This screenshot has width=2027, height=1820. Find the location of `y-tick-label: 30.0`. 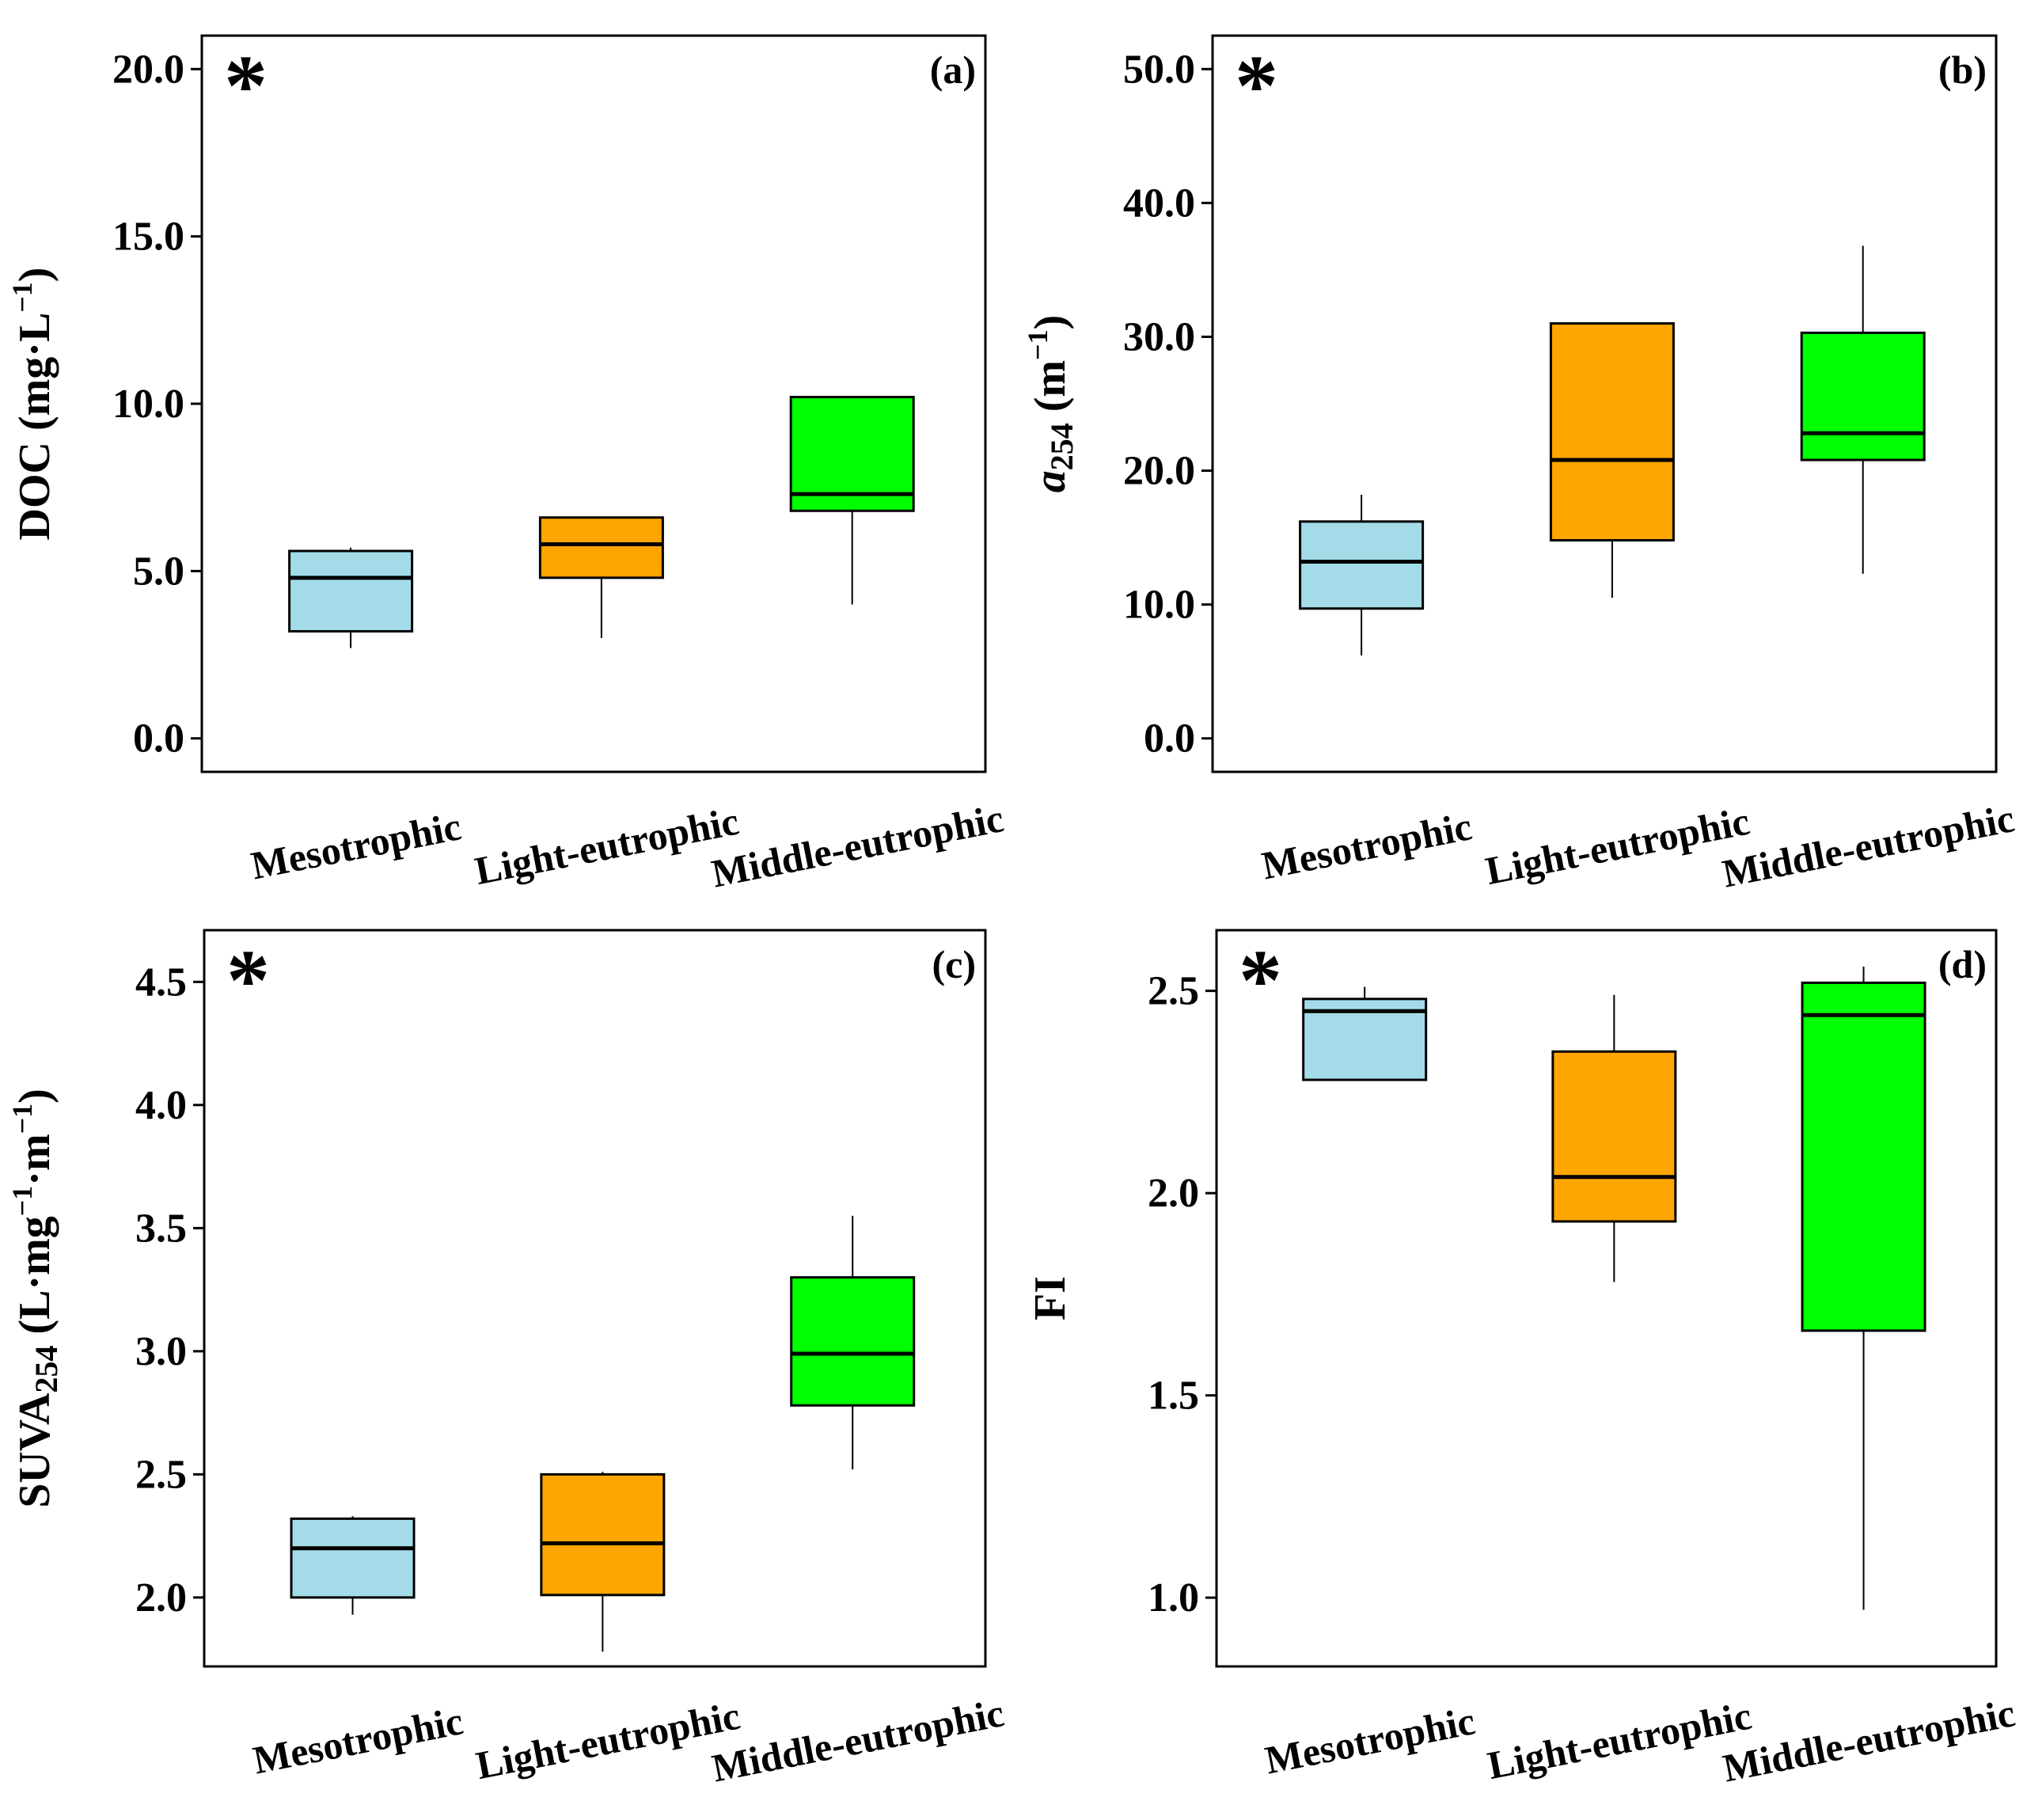

y-tick-label: 30.0 is located at coordinates (1159, 336).